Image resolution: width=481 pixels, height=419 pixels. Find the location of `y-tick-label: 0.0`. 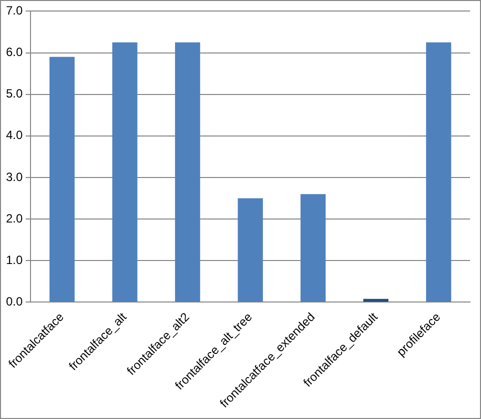

y-tick-label: 0.0 is located at coordinates (14, 301).